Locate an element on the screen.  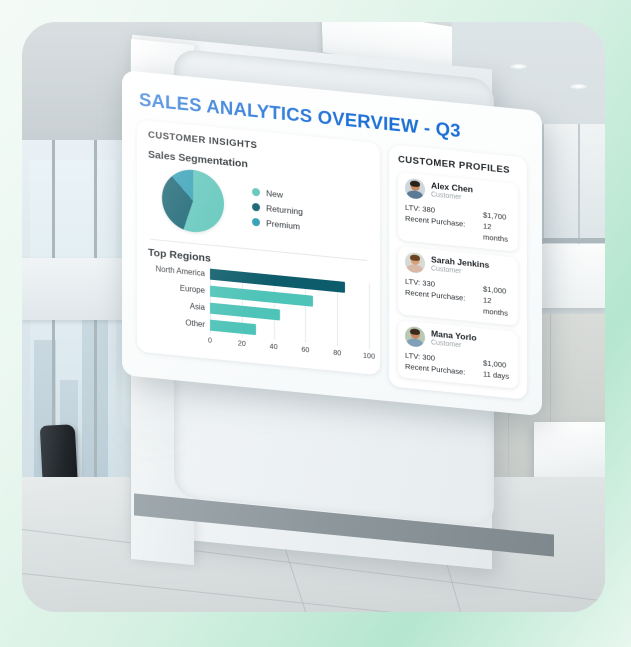
legend-item-premium: Premium is located at coordinates (277, 224).